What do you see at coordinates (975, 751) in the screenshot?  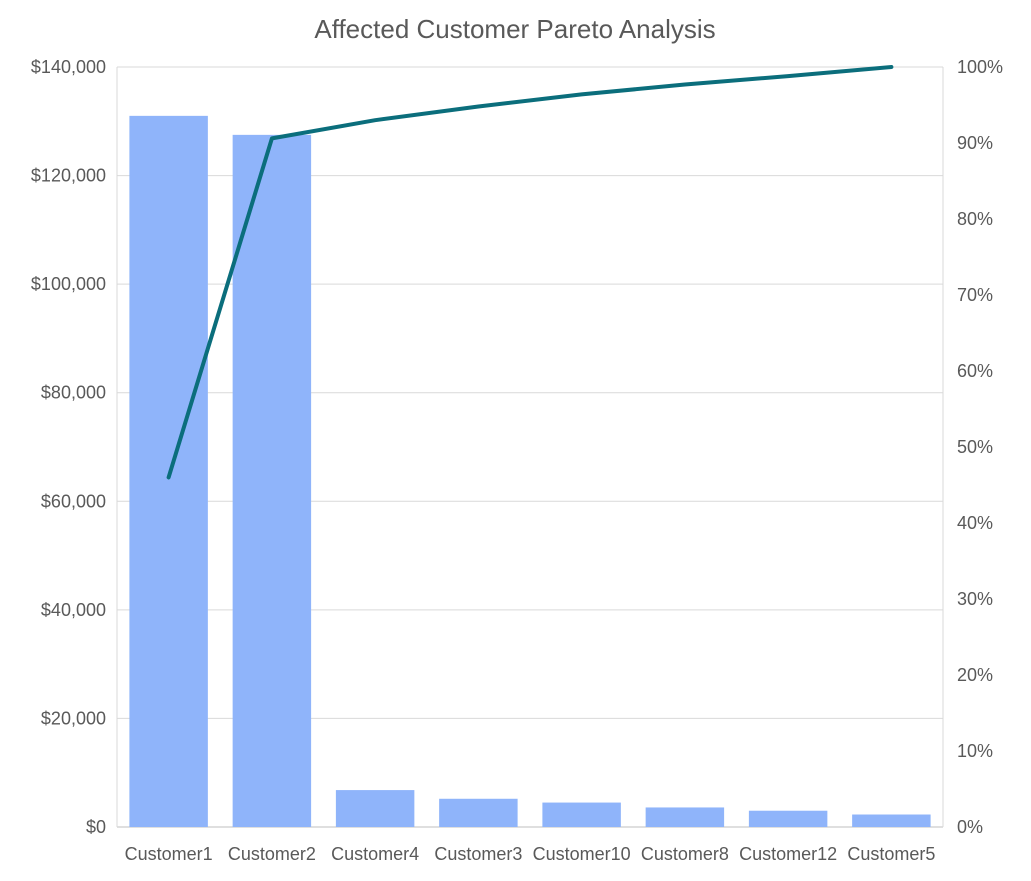 I see `right-axis-tick-label: 10%` at bounding box center [975, 751].